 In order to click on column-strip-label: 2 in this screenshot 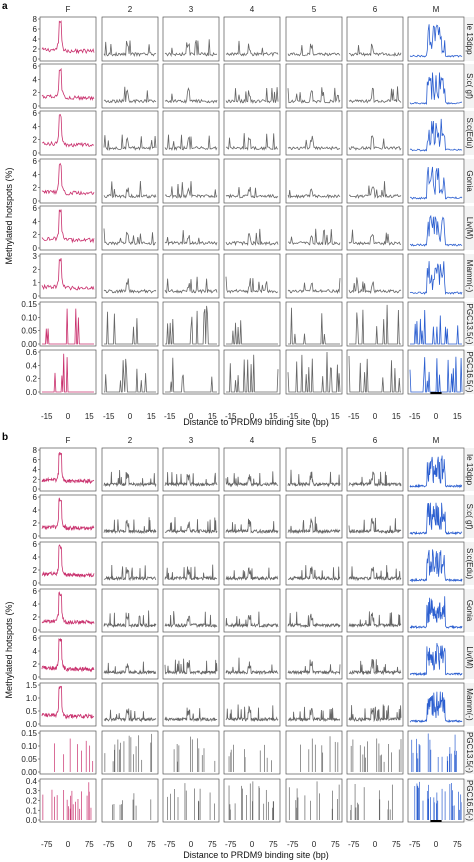, I will do `click(130, 440)`.